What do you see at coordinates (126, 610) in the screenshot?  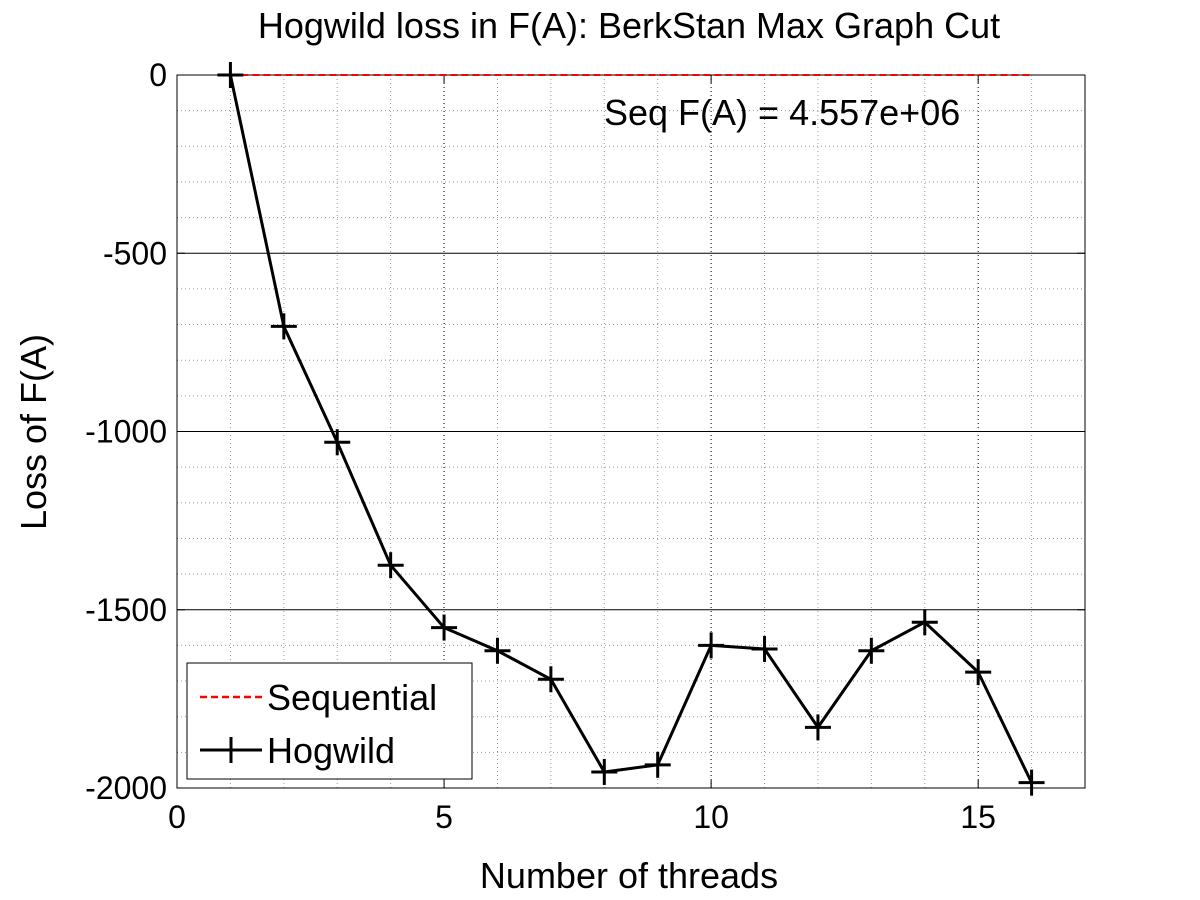 I see `y-tick-label: -1500` at bounding box center [126, 610].